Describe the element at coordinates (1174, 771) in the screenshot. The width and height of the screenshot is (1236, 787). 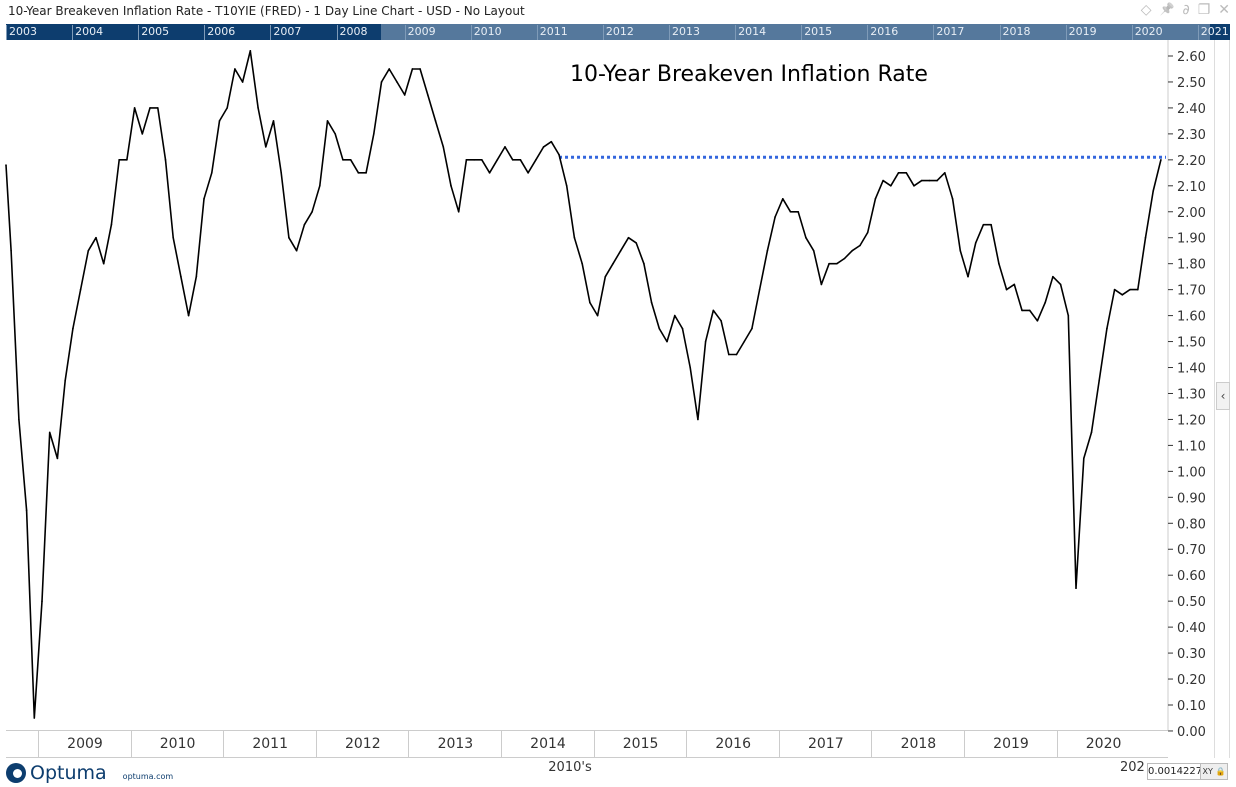
I see `cursor-value-readout: 0.0014227` at that location.